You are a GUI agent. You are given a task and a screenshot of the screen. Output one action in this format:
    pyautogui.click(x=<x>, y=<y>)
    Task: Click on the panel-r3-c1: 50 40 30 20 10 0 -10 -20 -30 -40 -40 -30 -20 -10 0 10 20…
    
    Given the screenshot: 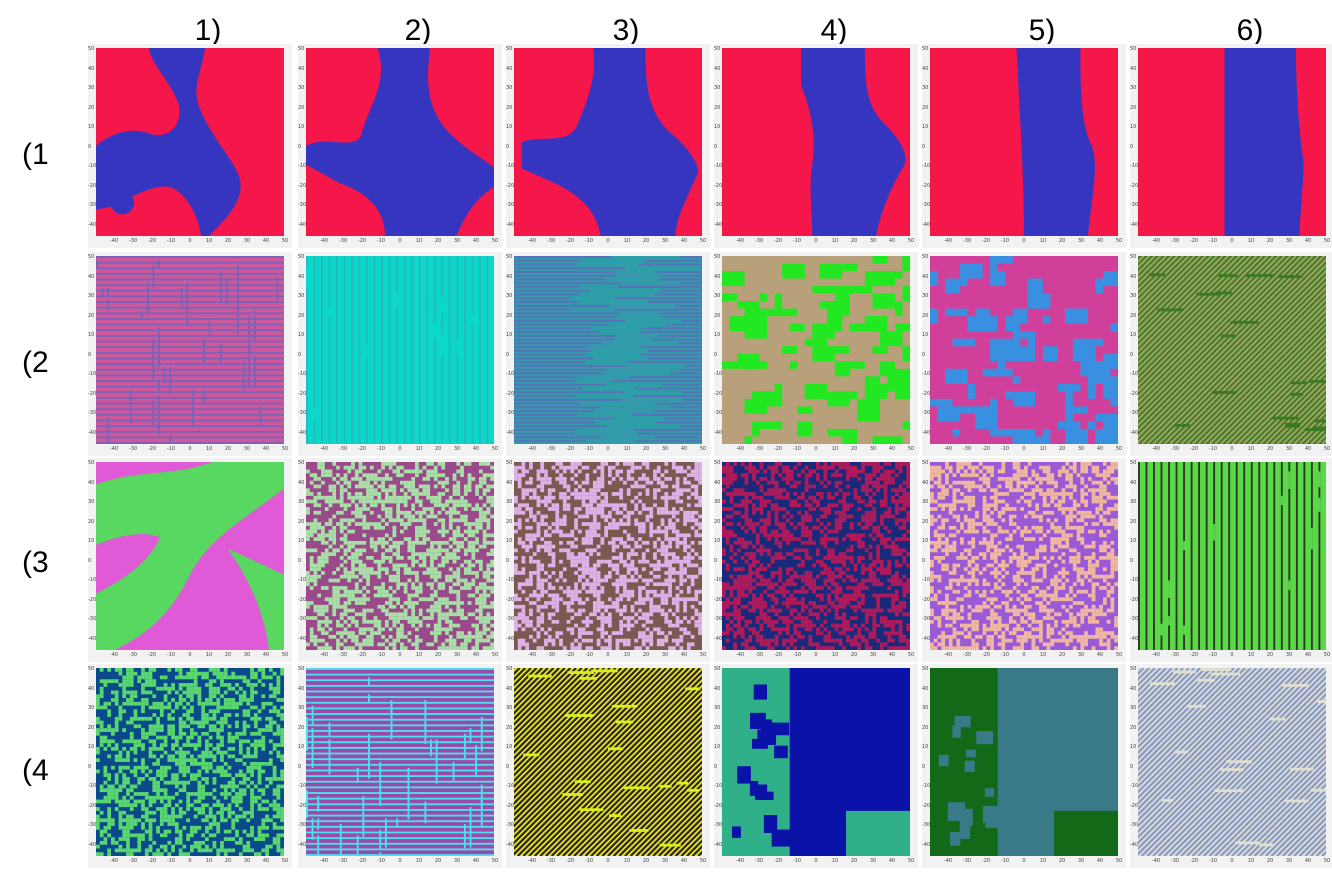 What is the action you would take?
    pyautogui.click(x=190, y=560)
    